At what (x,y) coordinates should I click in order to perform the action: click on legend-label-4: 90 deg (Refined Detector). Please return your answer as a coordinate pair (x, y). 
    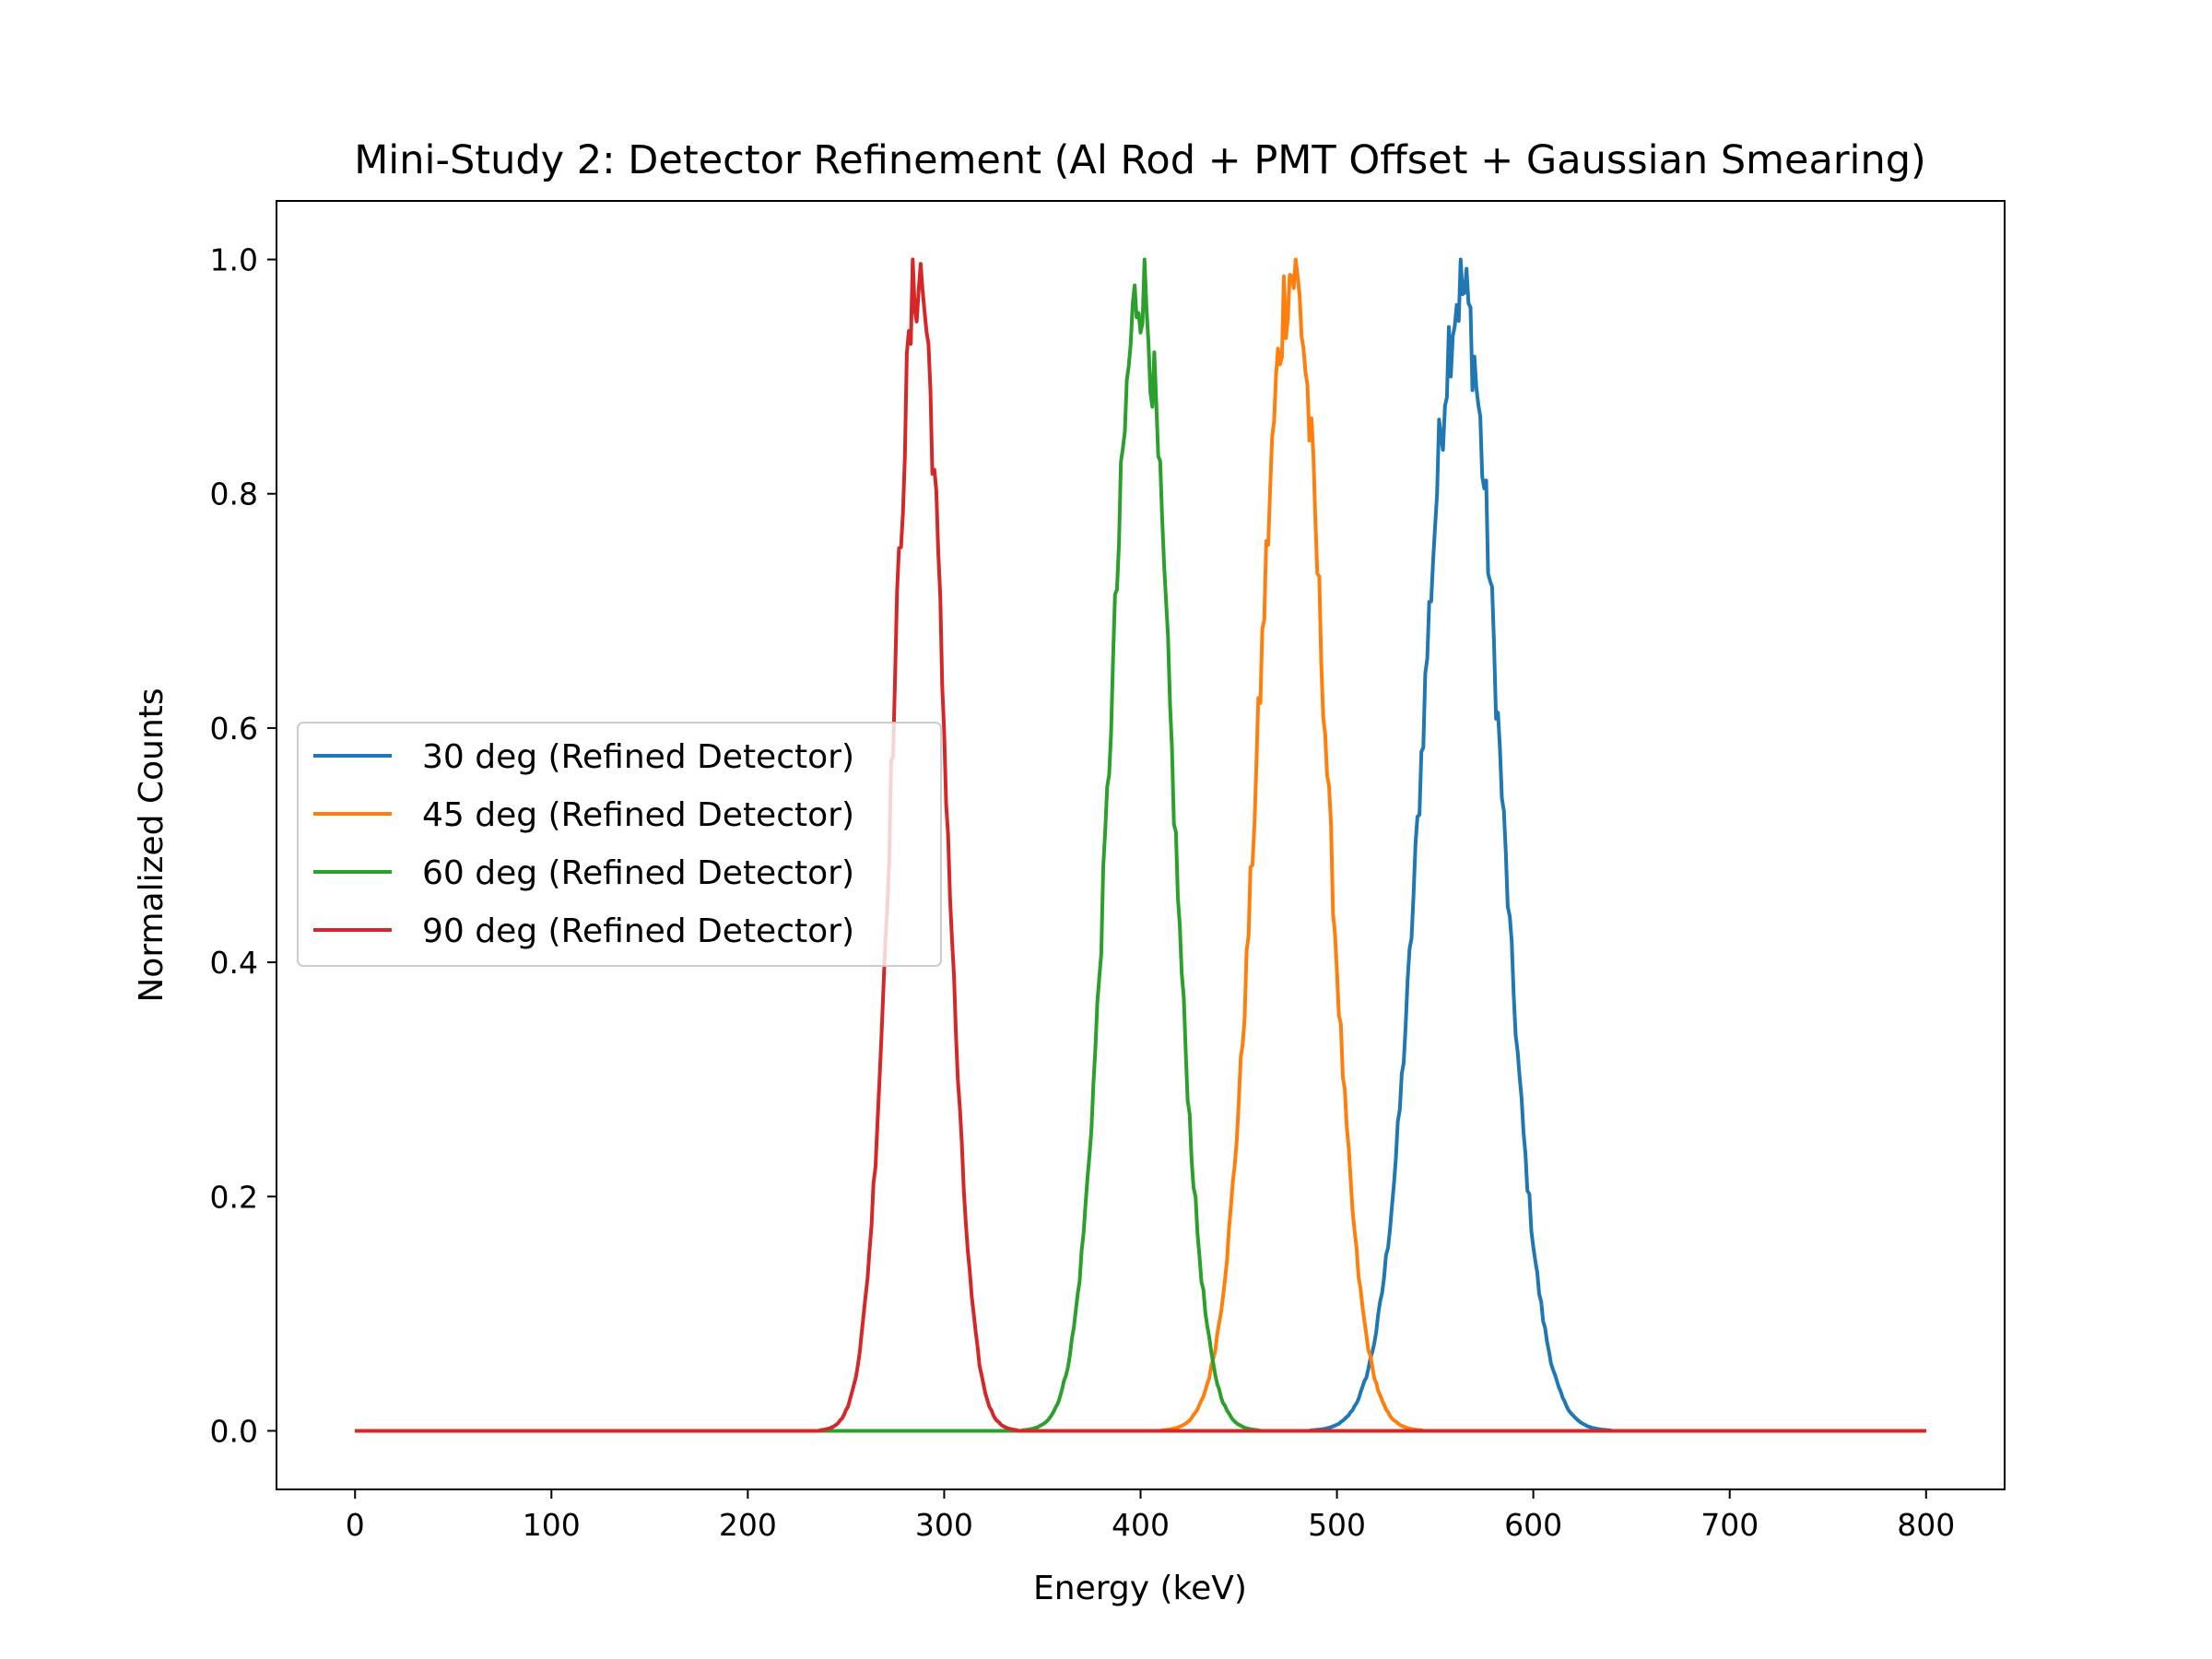
    Looking at the image, I should click on (638, 931).